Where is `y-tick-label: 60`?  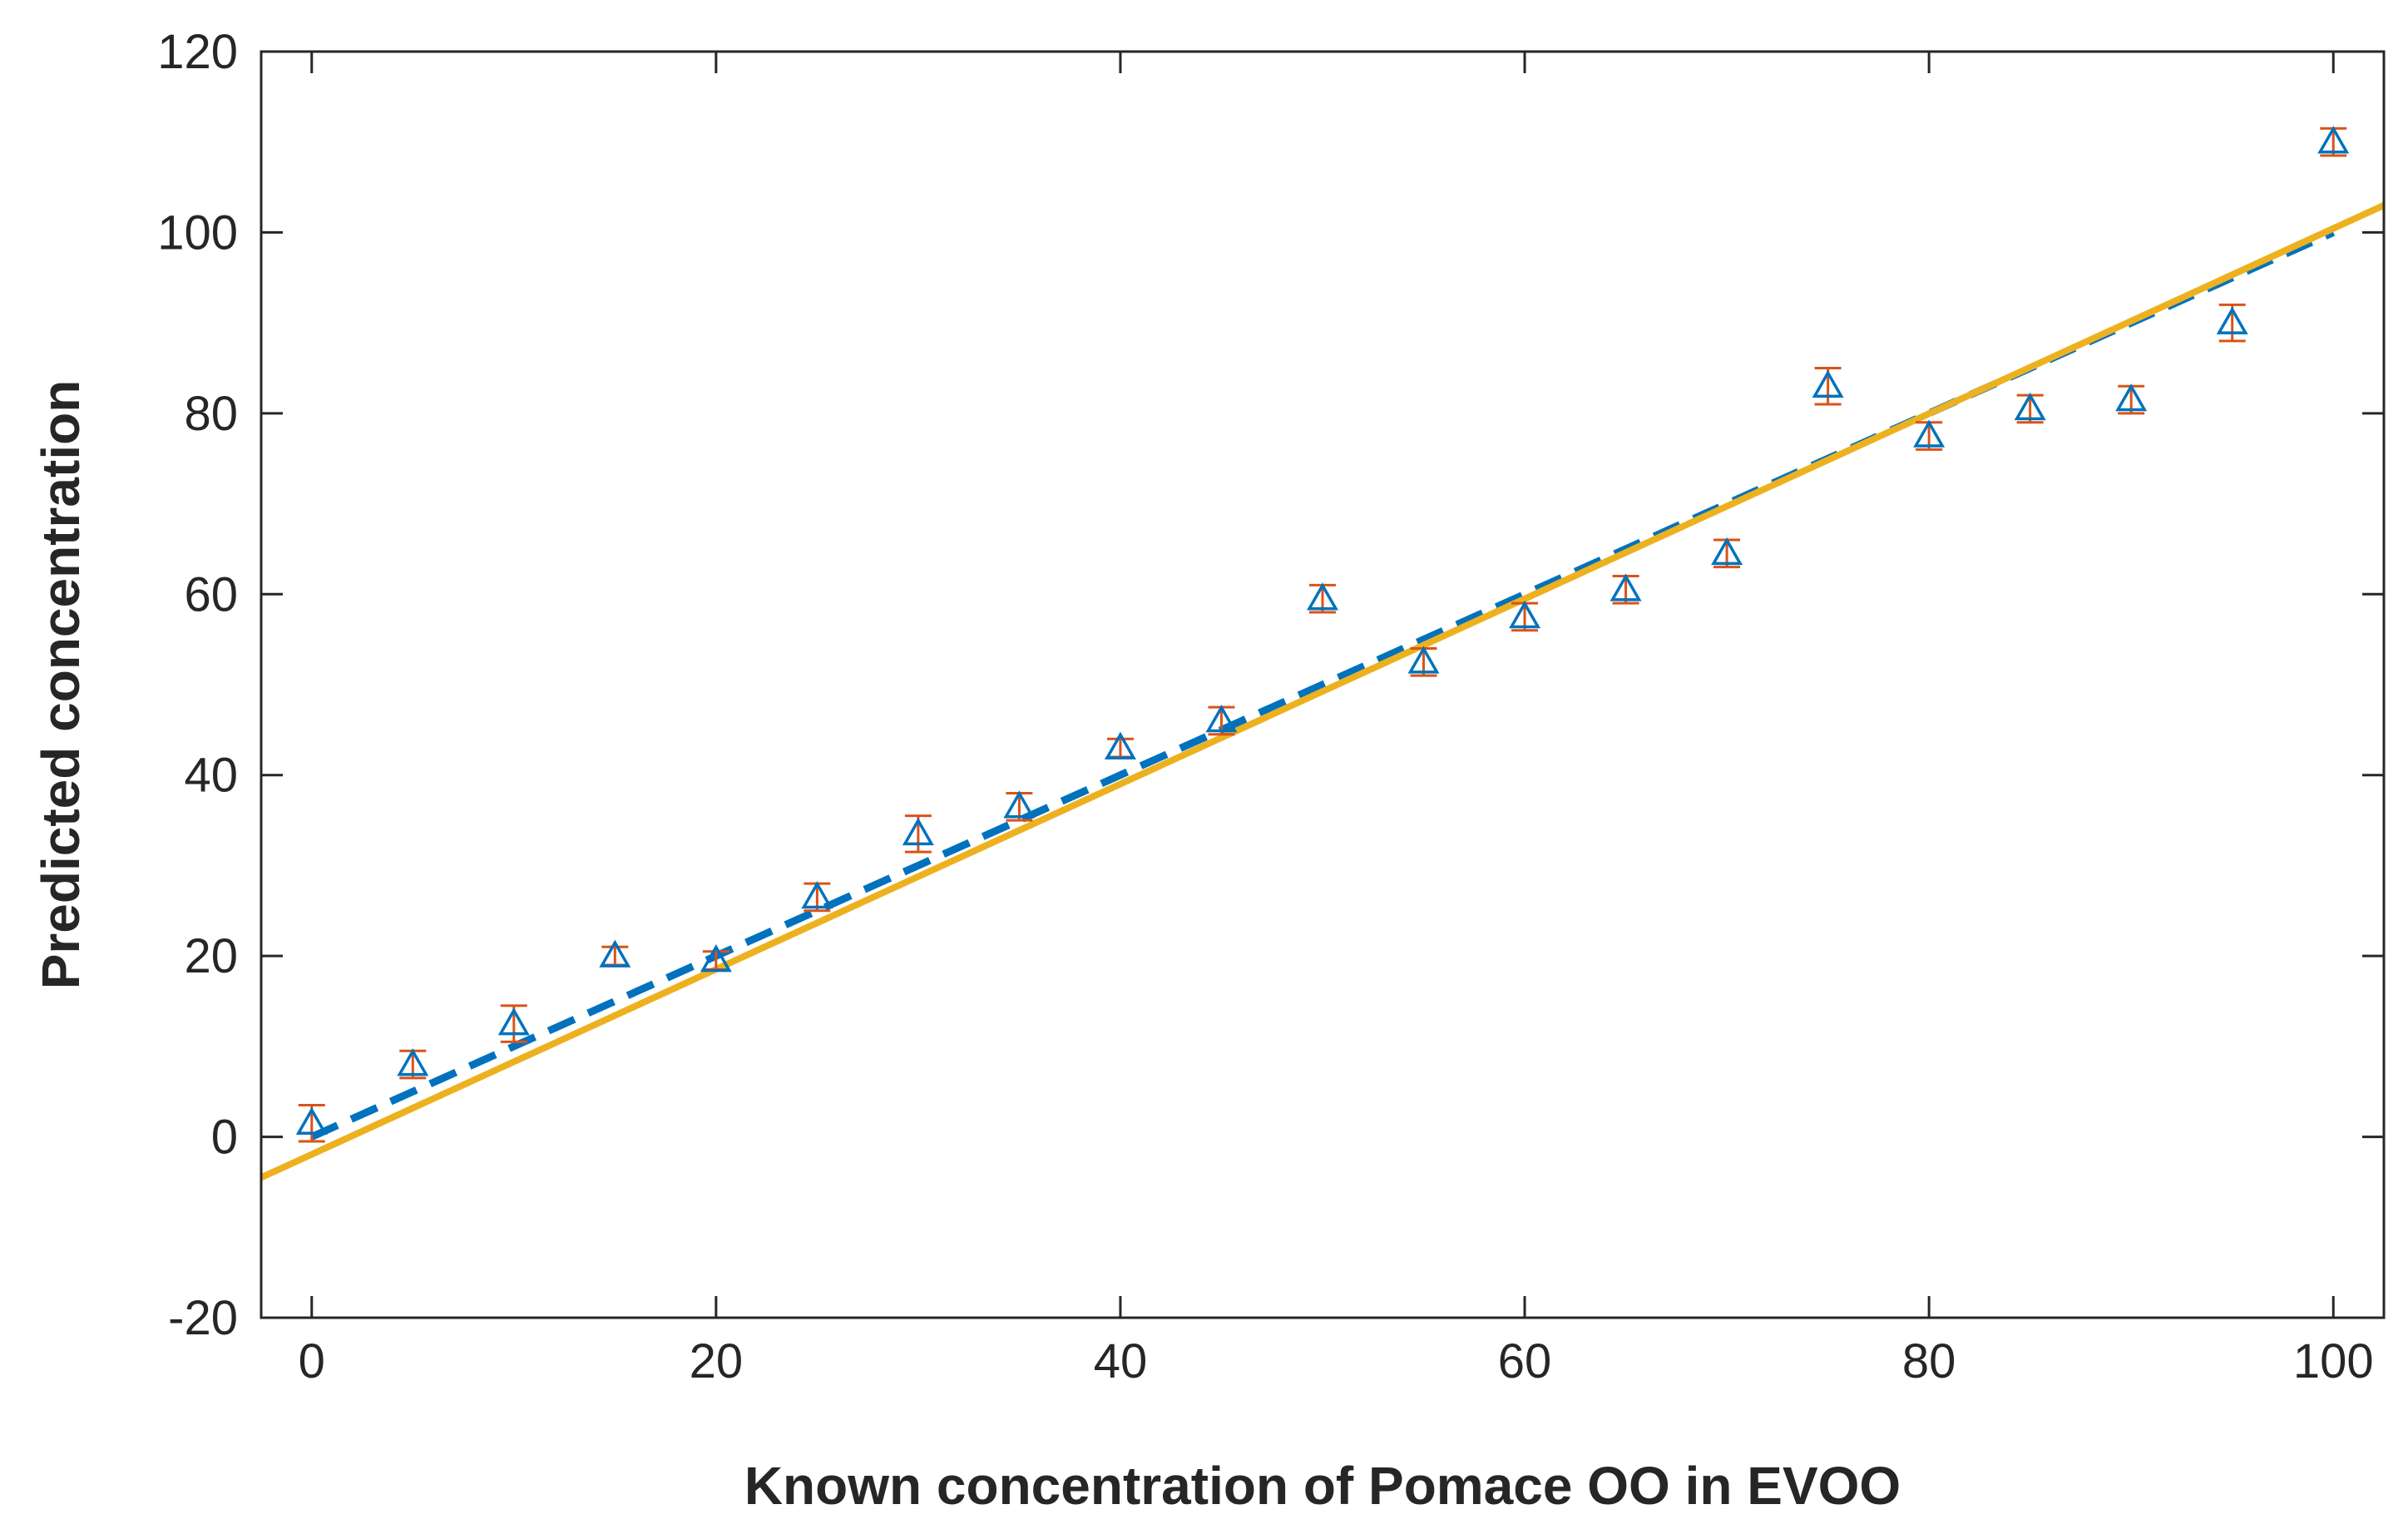
y-tick-label: 60 is located at coordinates (211, 594).